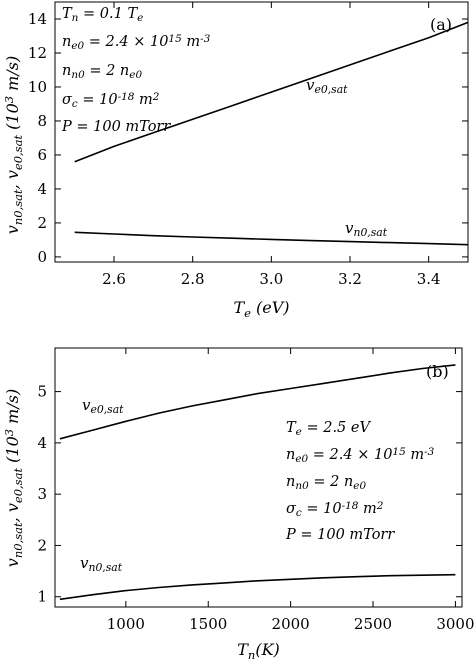 This screenshot has width=474, height=665. Describe the element at coordinates (258, 651) in the screenshot. I see `x-axis-label: Tn(K)` at that location.